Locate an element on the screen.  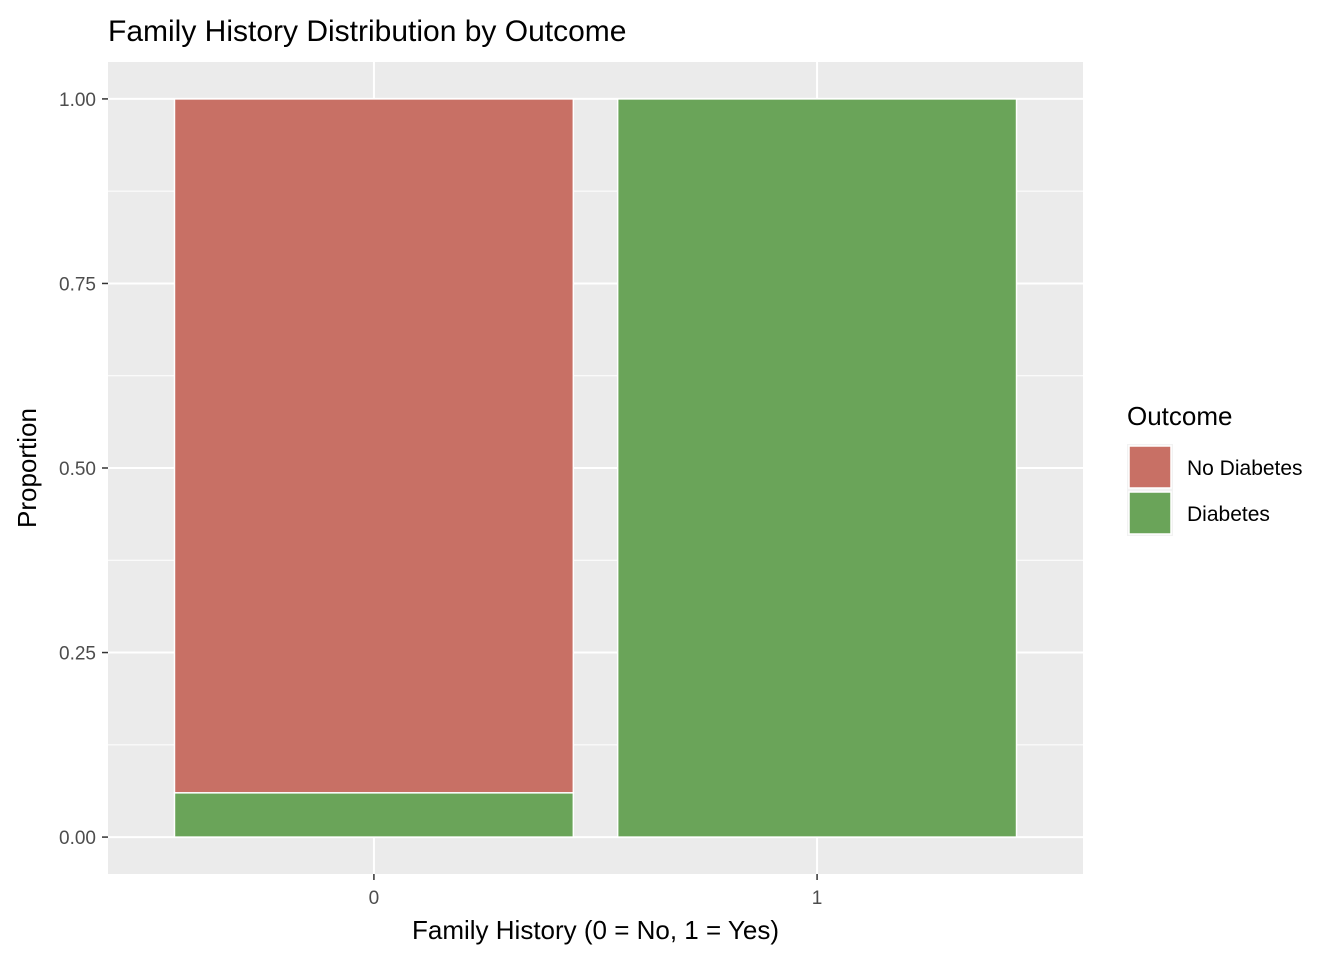
y-axis-title: Proportion is located at coordinates (27, 468).